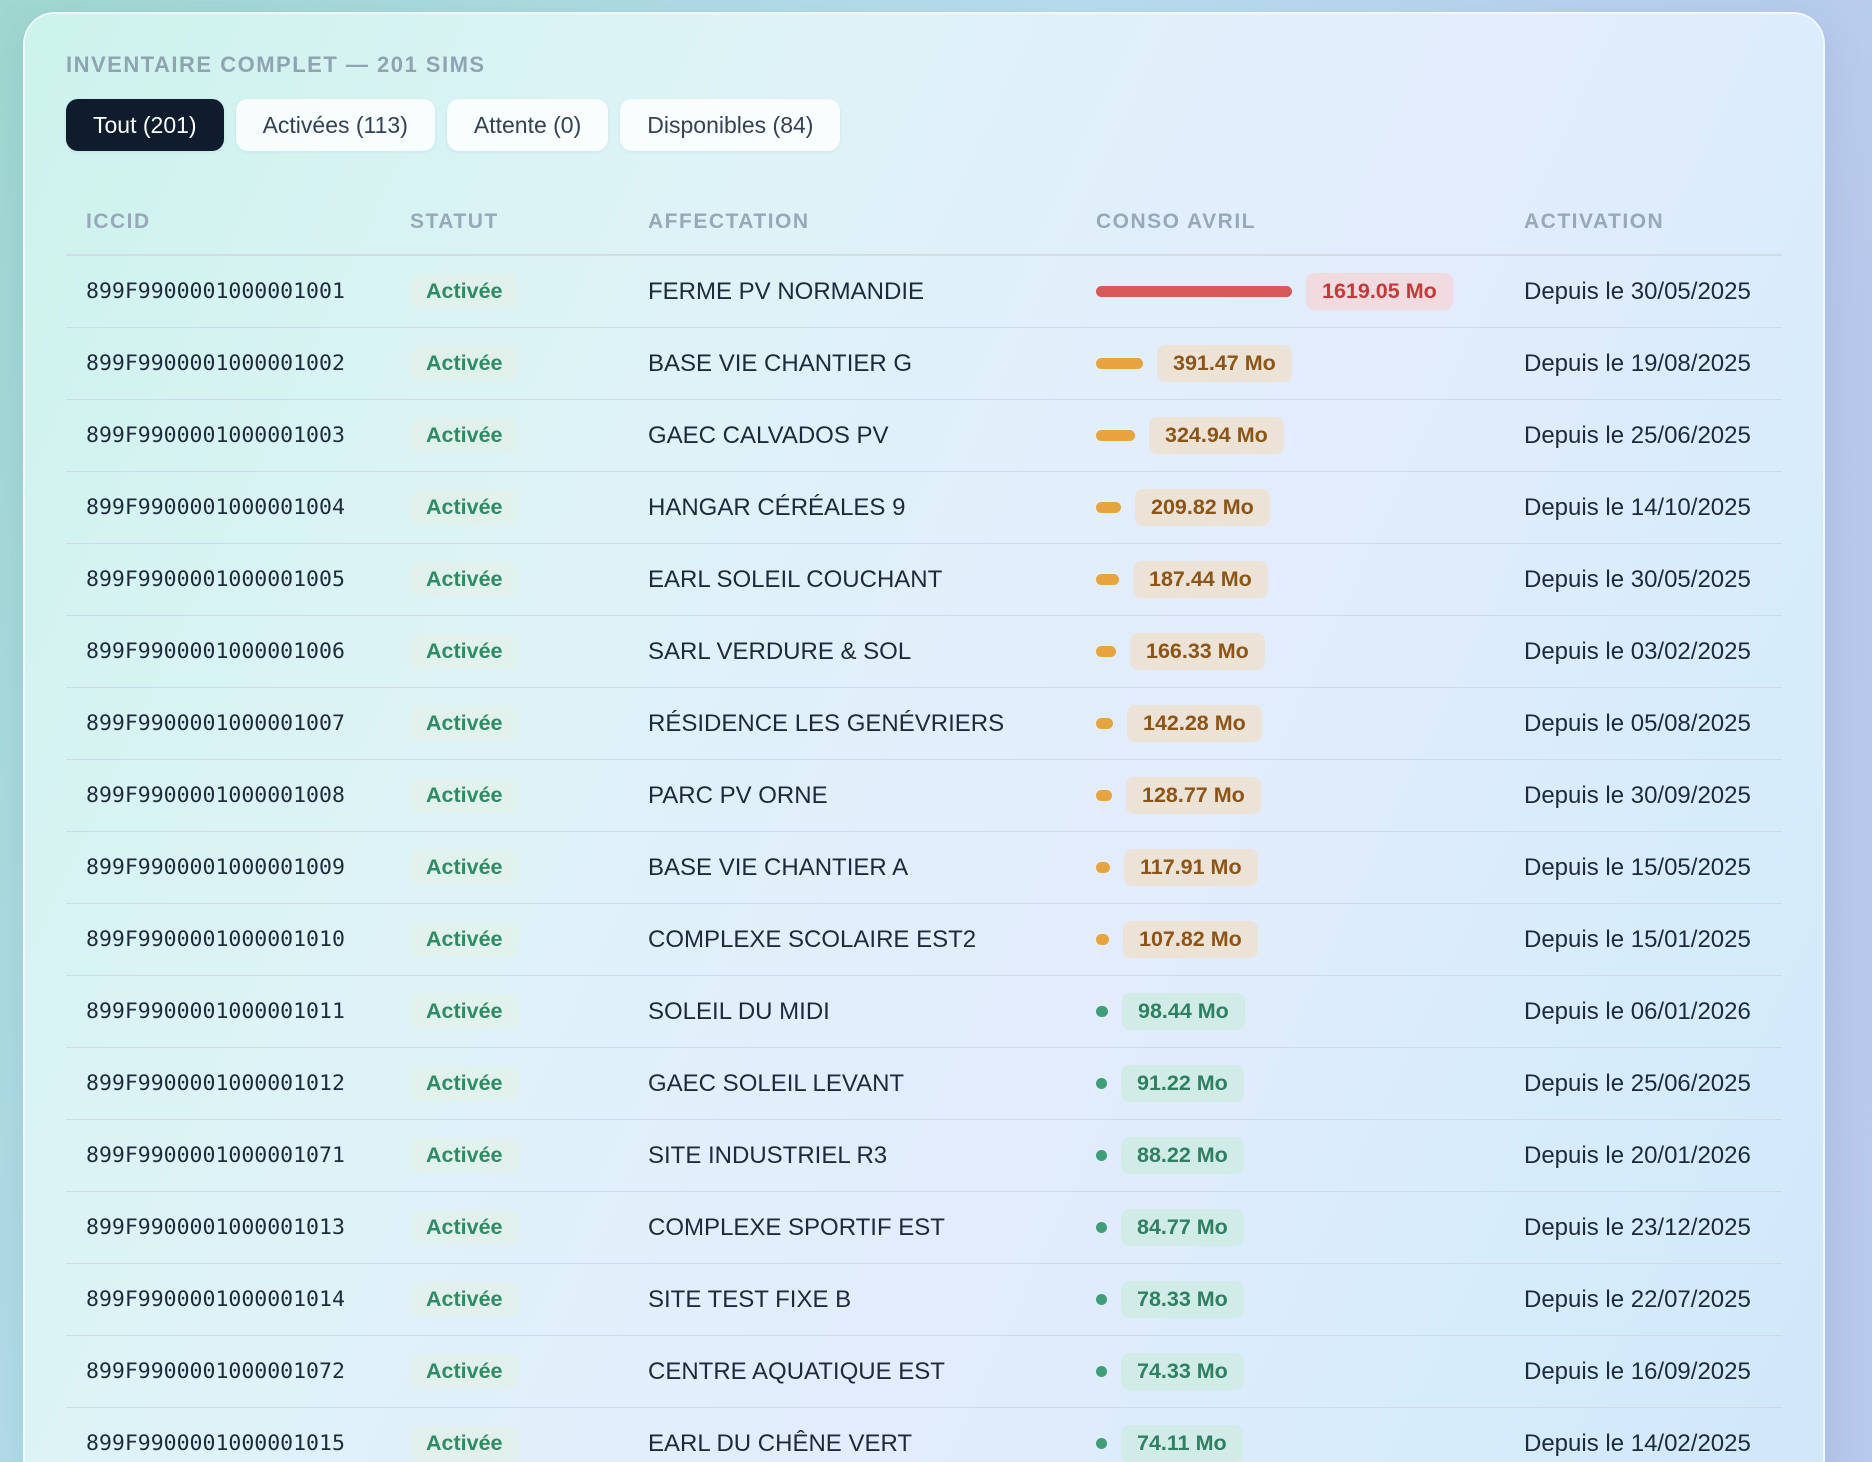 This screenshot has width=1872, height=1462. I want to click on usage-badge: 166.33 Mo, so click(1197, 651).